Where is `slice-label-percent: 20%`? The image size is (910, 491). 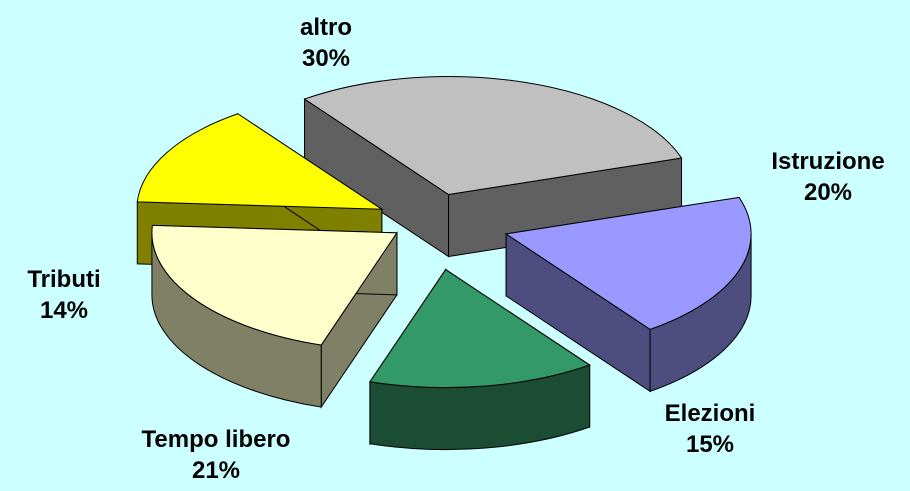
slice-label-percent: 20% is located at coordinates (828, 192).